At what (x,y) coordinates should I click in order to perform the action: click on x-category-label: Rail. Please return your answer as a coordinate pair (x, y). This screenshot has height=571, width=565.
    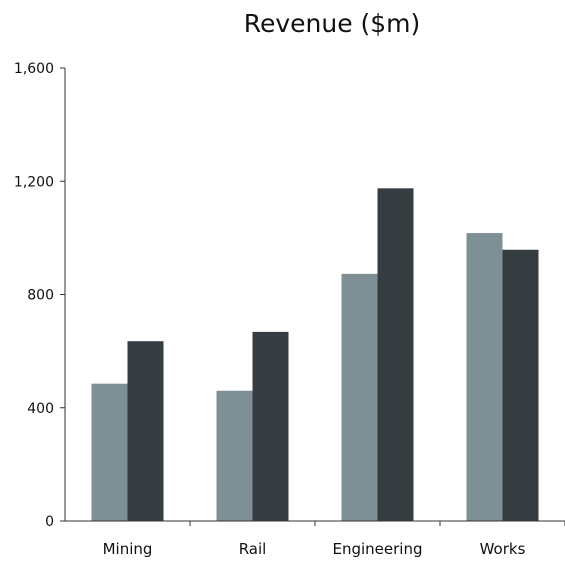
    Looking at the image, I should click on (253, 549).